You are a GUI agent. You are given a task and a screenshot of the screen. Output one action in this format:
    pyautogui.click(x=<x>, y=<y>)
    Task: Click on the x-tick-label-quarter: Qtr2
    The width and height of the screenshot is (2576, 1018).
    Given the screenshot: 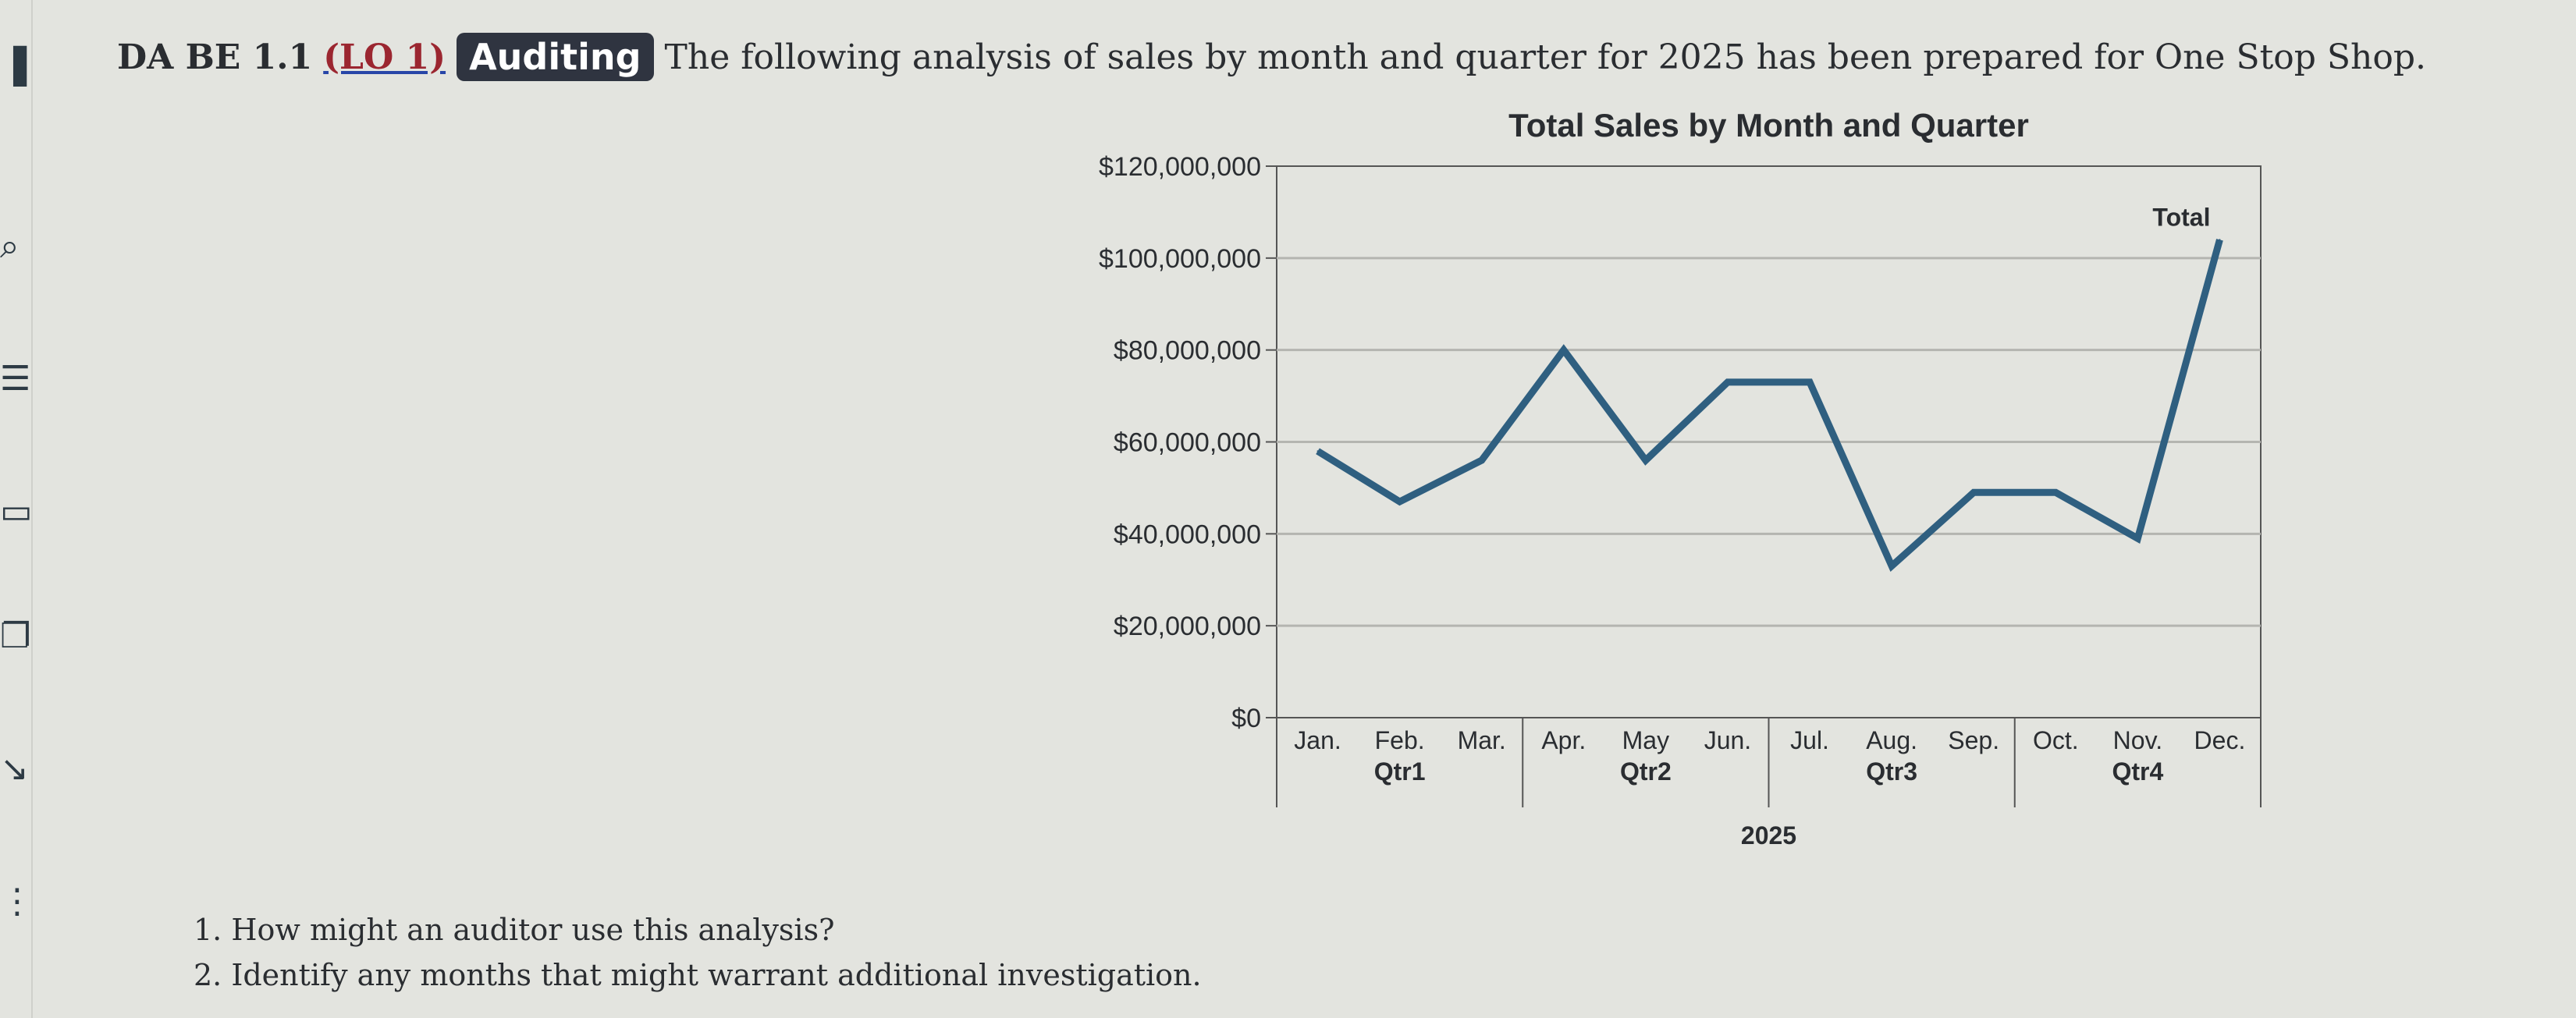 What is the action you would take?
    pyautogui.click(x=1646, y=771)
    